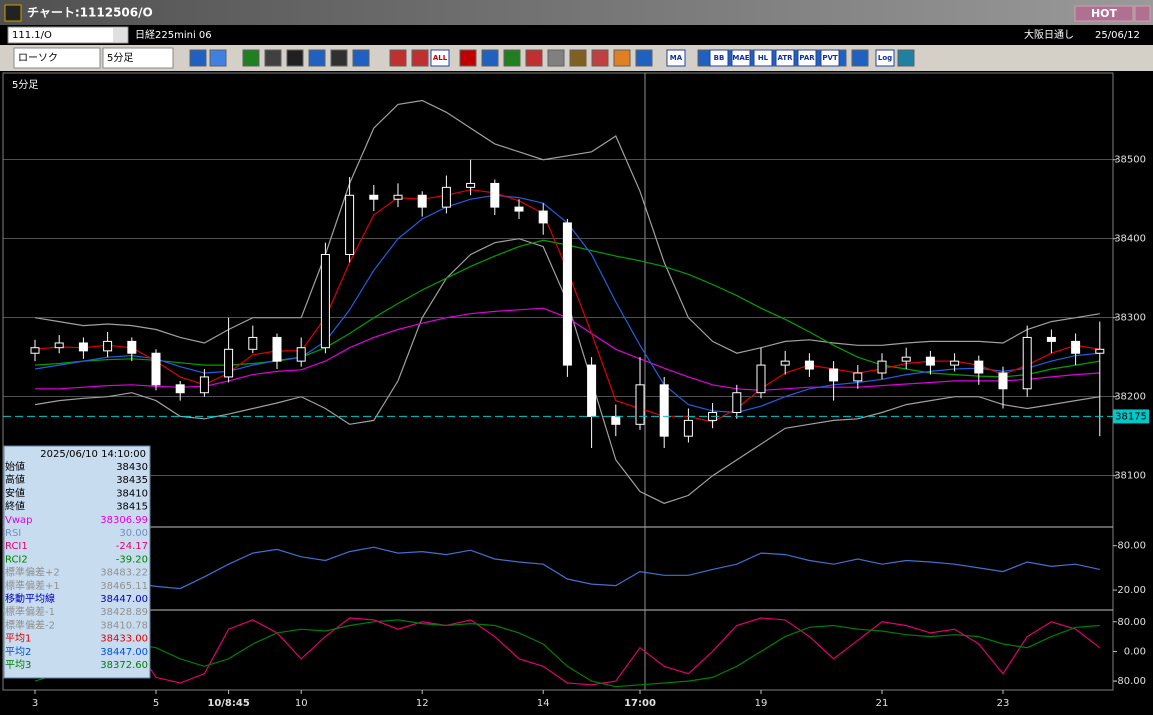 This screenshot has height=715, width=1153. Describe the element at coordinates (173, 34) in the screenshot. I see `instrument-name: 日経225mini 06` at that location.